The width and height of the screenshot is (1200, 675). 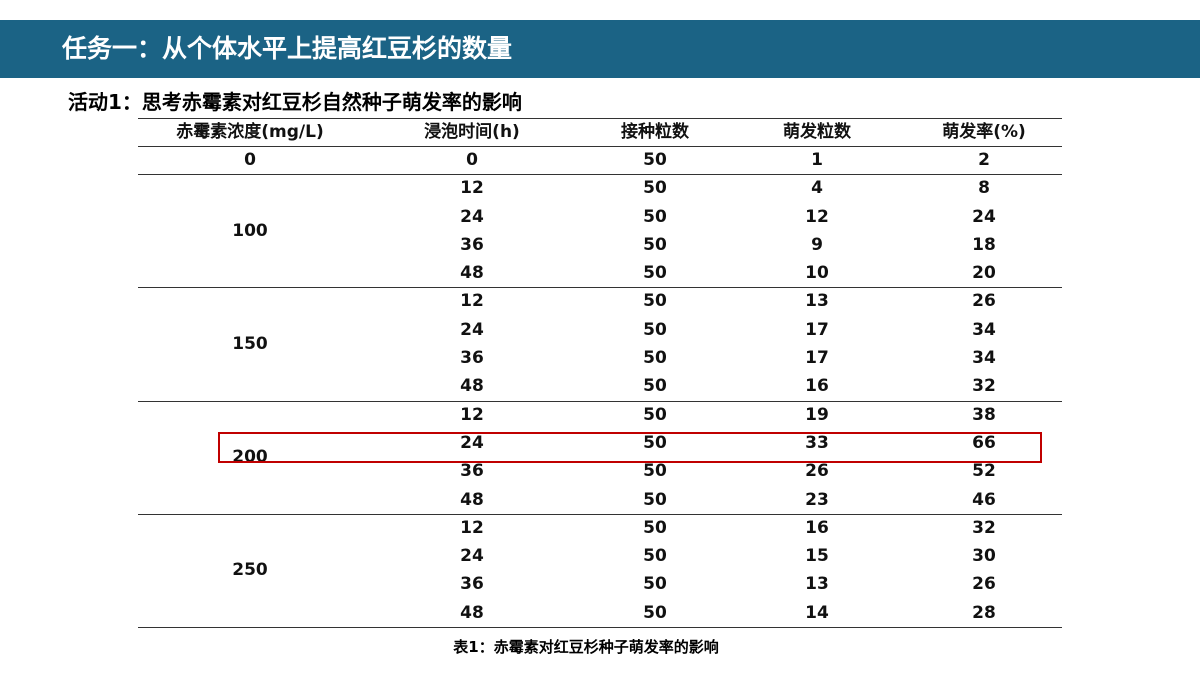 I want to click on table-cell: 52, so click(x=984, y=471).